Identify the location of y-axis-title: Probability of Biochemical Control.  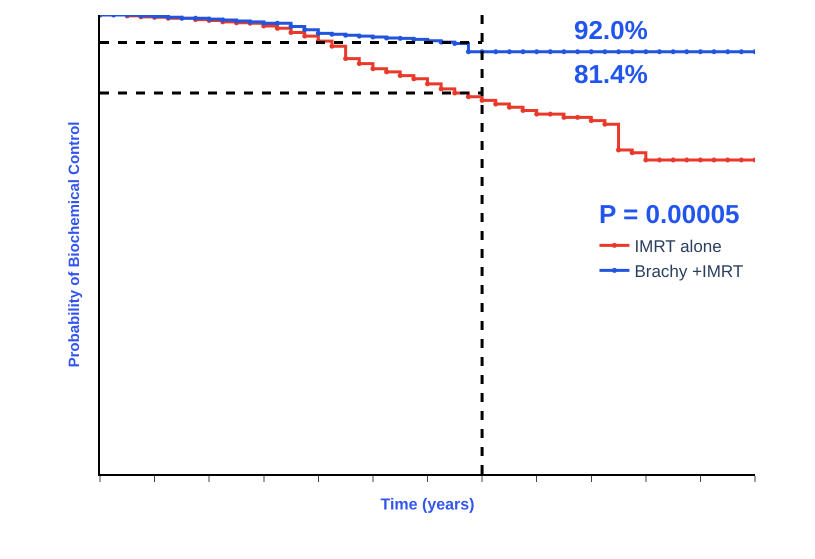
(74, 245).